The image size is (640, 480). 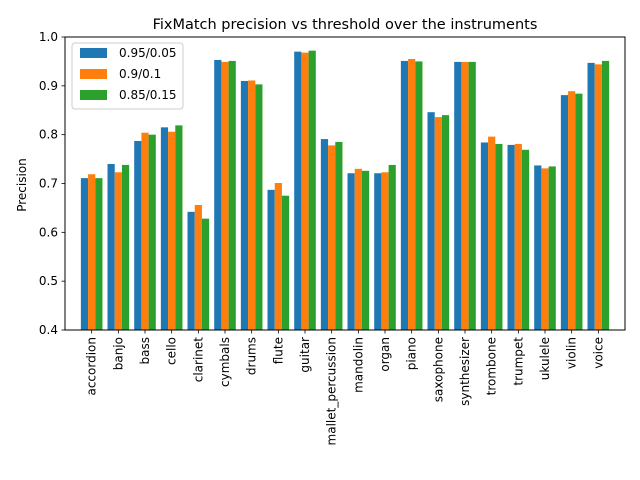 What do you see at coordinates (545, 358) in the screenshot?
I see `x-tick-label: ukulele` at bounding box center [545, 358].